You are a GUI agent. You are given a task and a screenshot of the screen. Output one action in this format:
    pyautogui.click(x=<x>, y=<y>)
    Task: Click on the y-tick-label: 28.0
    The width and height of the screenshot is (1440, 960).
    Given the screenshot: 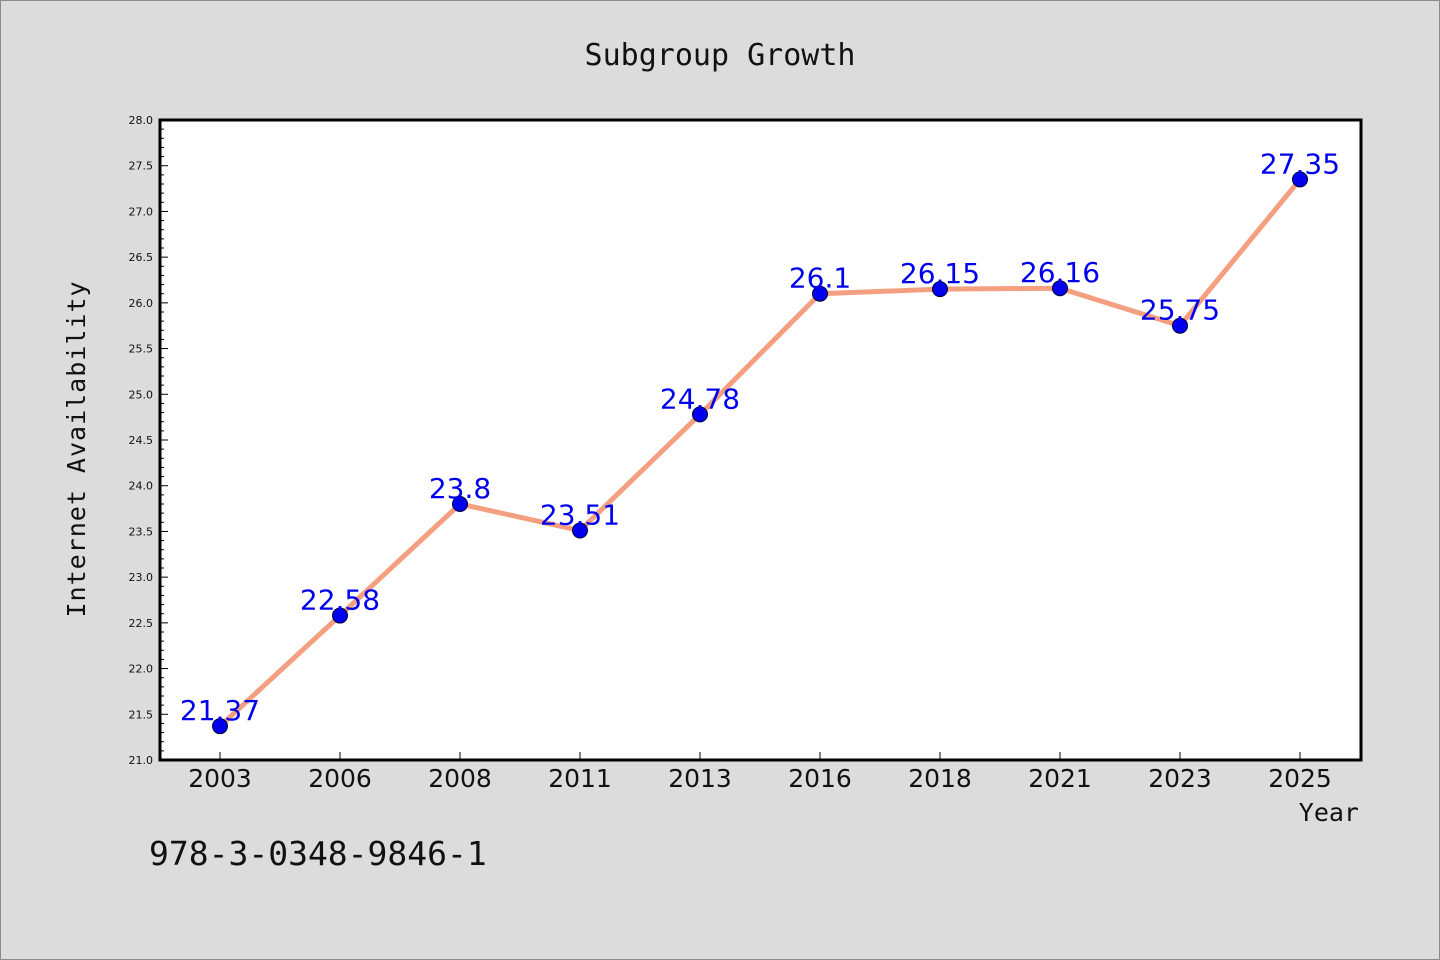 What is the action you would take?
    pyautogui.click(x=141, y=120)
    